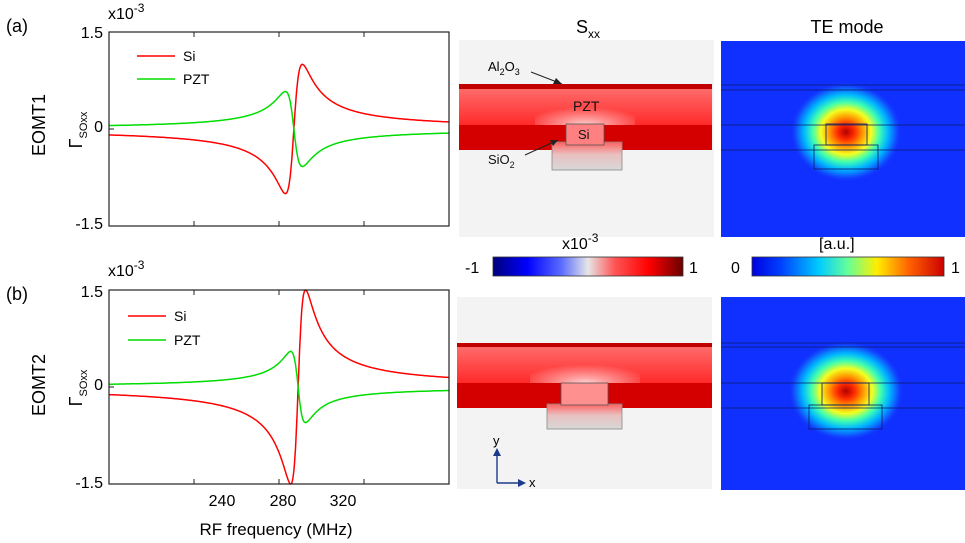  I want to click on si-label: Si, so click(584, 134).